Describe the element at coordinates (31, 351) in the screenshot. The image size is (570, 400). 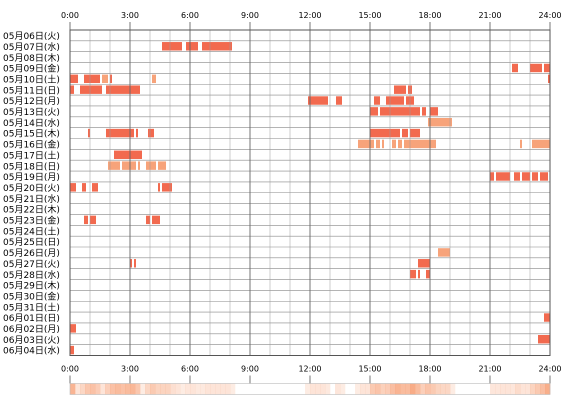
I see `row-label: 06月04日(水)` at that location.